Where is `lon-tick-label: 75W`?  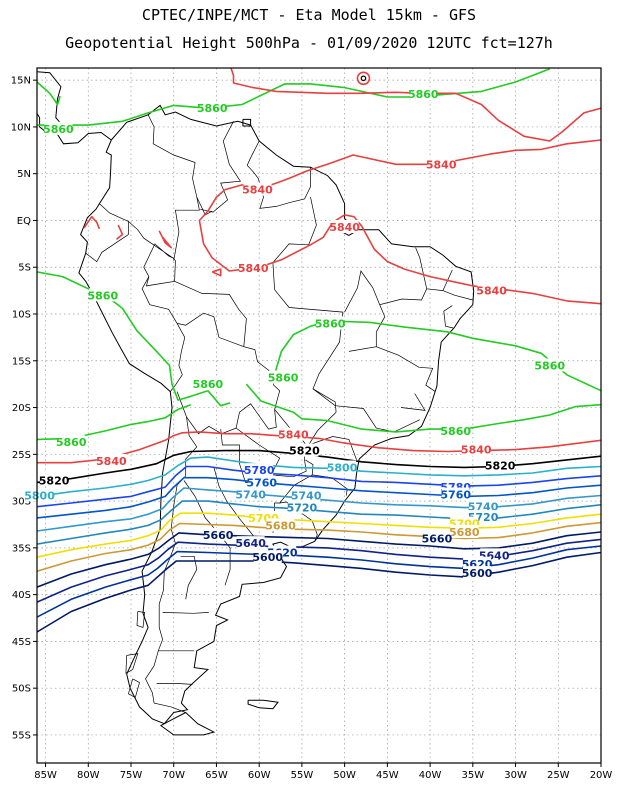 lon-tick-label: 75W is located at coordinates (131, 775).